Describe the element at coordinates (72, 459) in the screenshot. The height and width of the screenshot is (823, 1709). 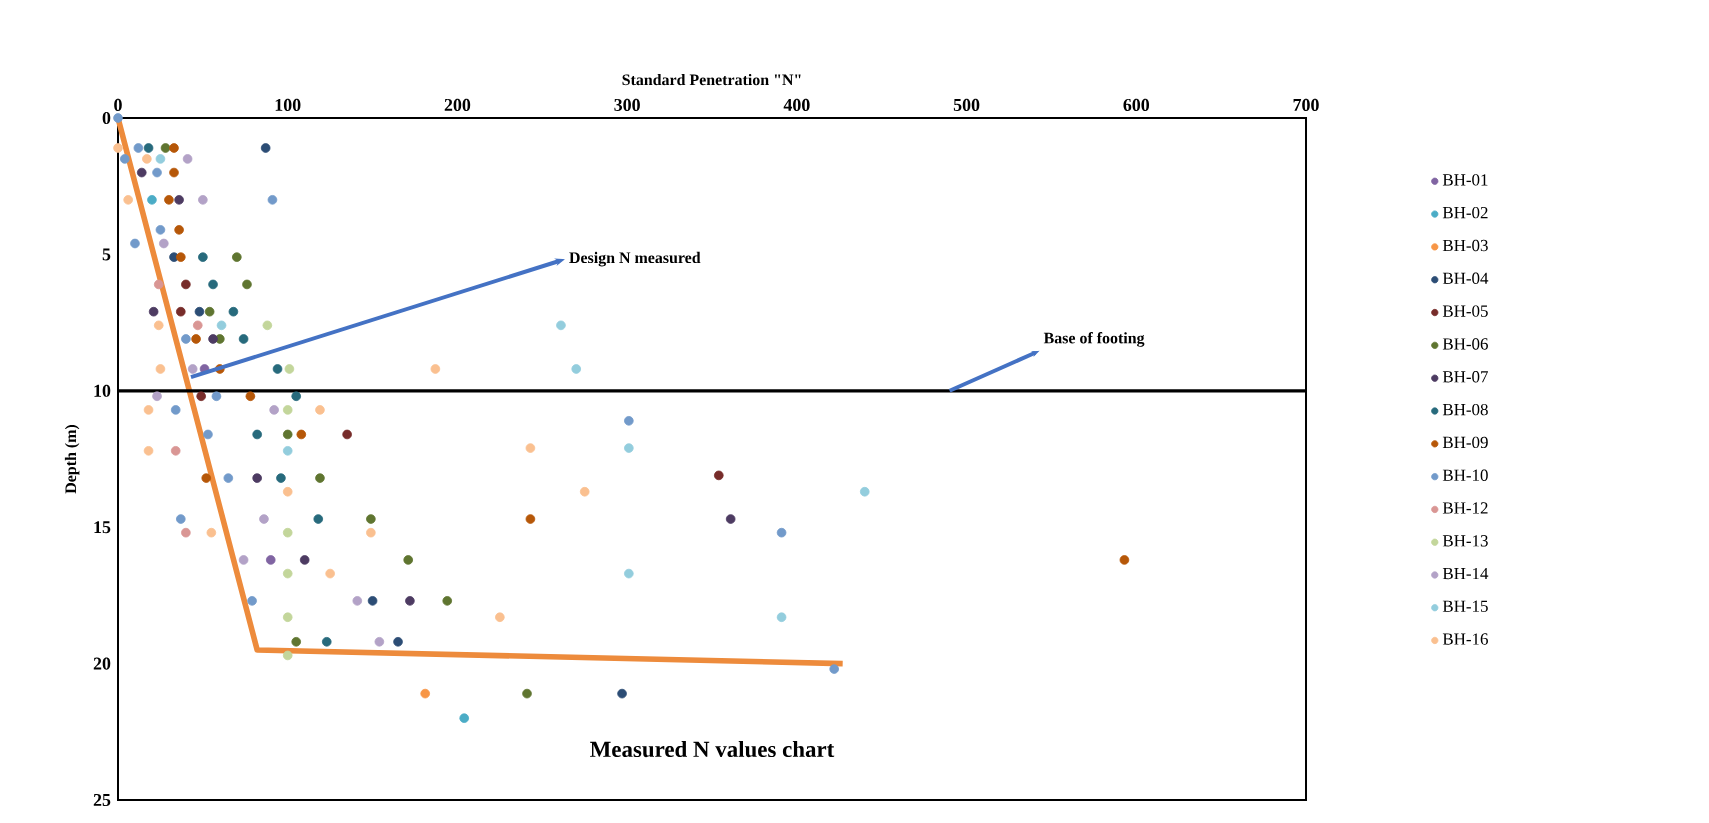
I see `y-axis-title: Depth (m)` at that location.